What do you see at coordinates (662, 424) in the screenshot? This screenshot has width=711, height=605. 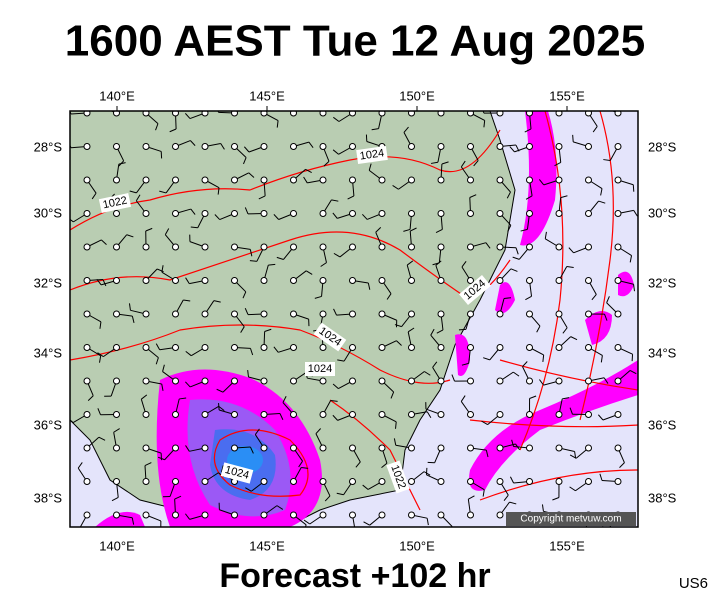 I see `y-tick-label: 36°S` at bounding box center [662, 424].